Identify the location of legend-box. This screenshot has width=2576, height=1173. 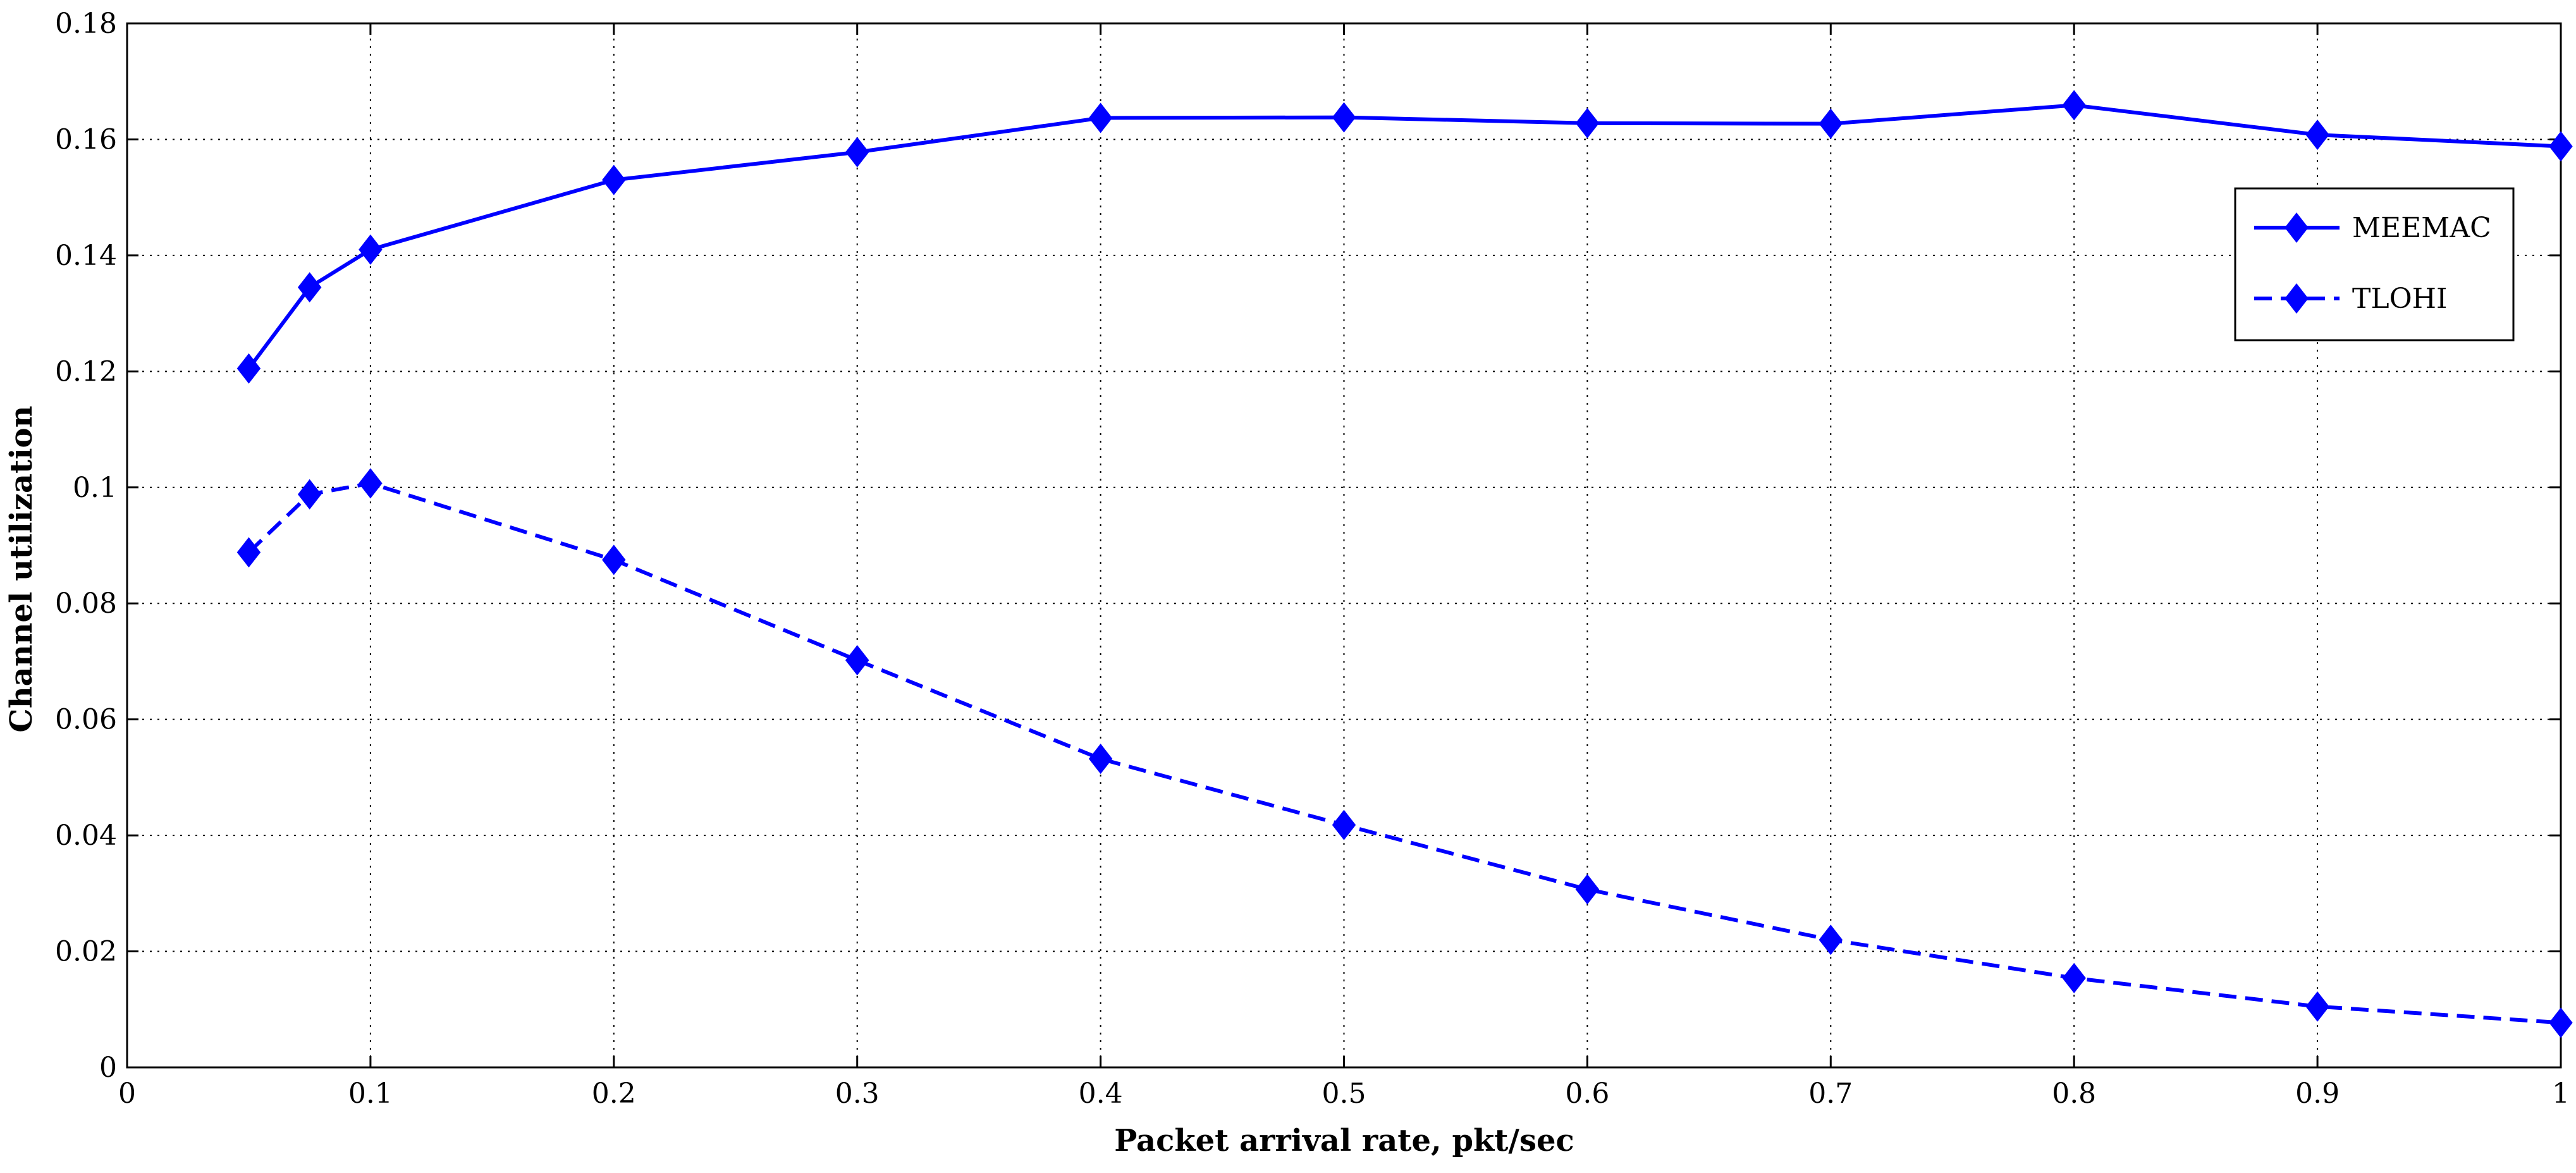
(2374, 264).